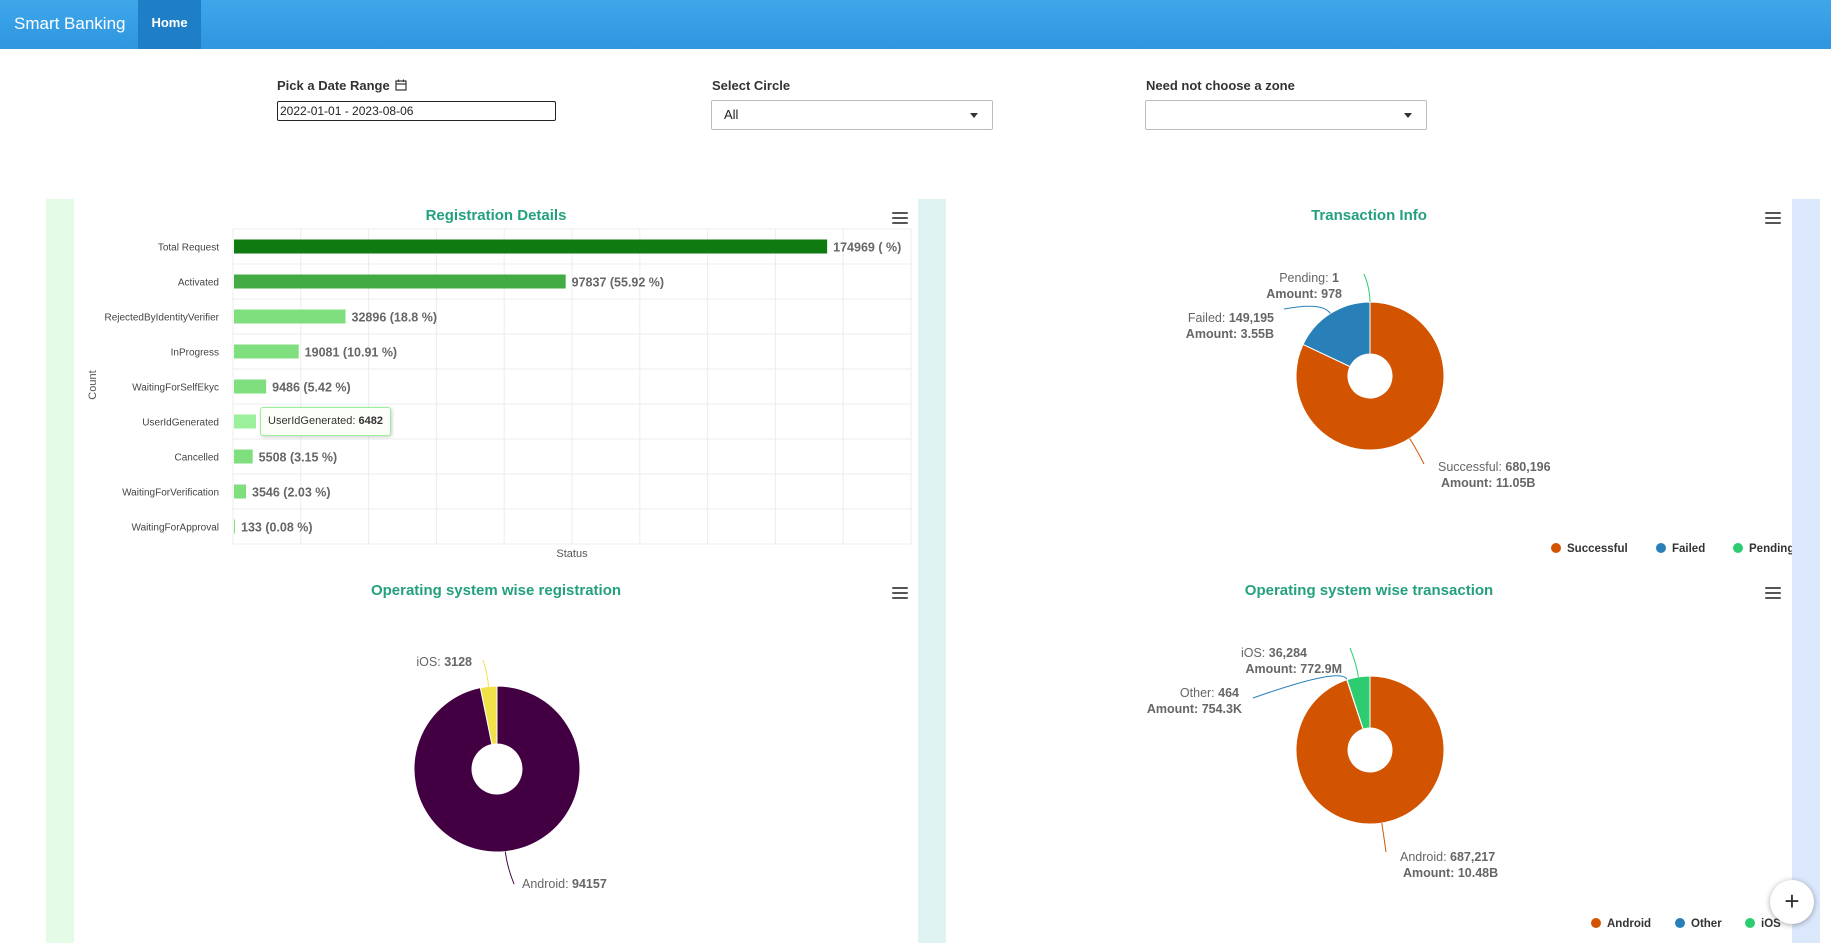 The height and width of the screenshot is (943, 1831). Describe the element at coordinates (60, 571) in the screenshot. I see `left-strip` at that location.